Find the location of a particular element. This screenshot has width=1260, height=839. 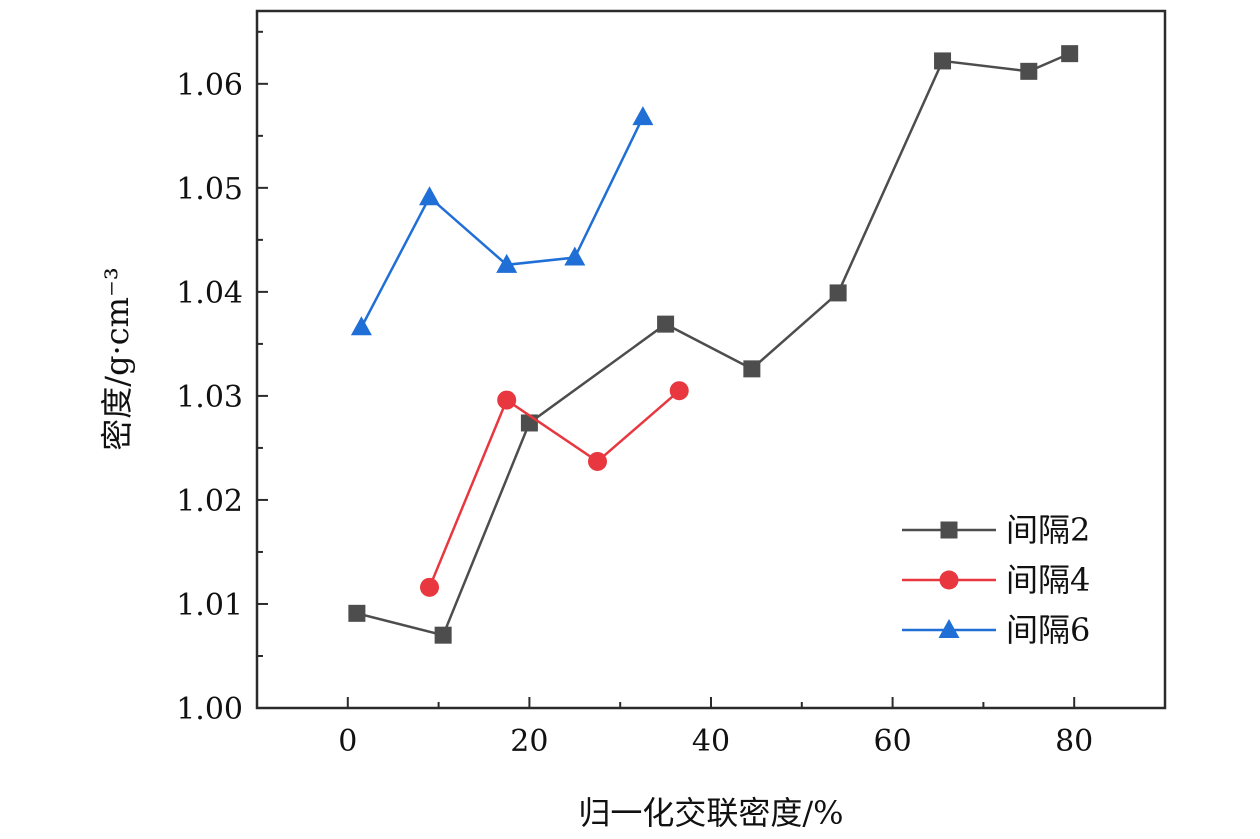

y-tick-label: 1.06 is located at coordinates (209, 85).